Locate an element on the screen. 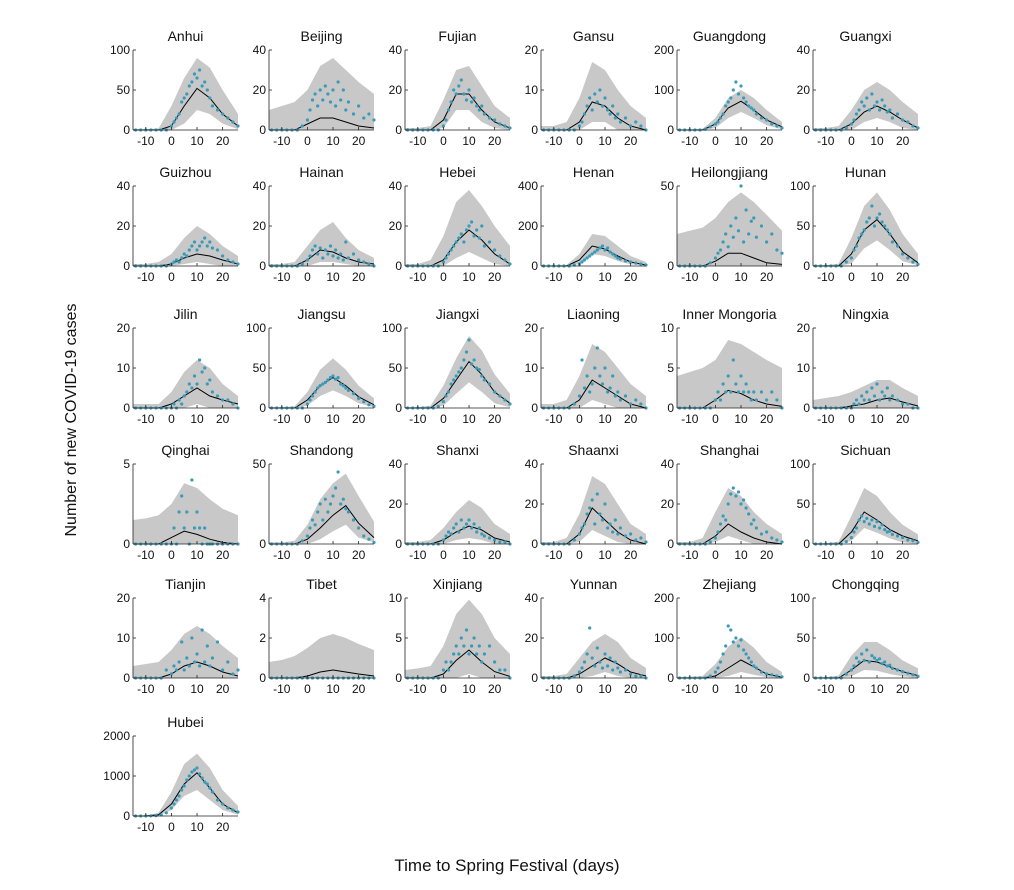 The width and height of the screenshot is (1014, 890). x-tick-label: 20 is located at coordinates (767, 419).